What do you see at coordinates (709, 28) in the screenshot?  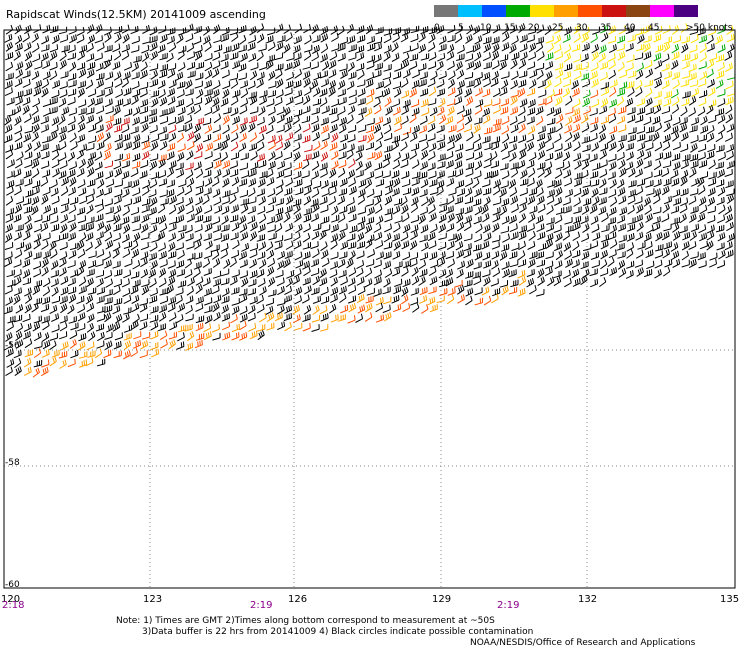 I see `legend-unit-label: >50 knots` at bounding box center [709, 28].